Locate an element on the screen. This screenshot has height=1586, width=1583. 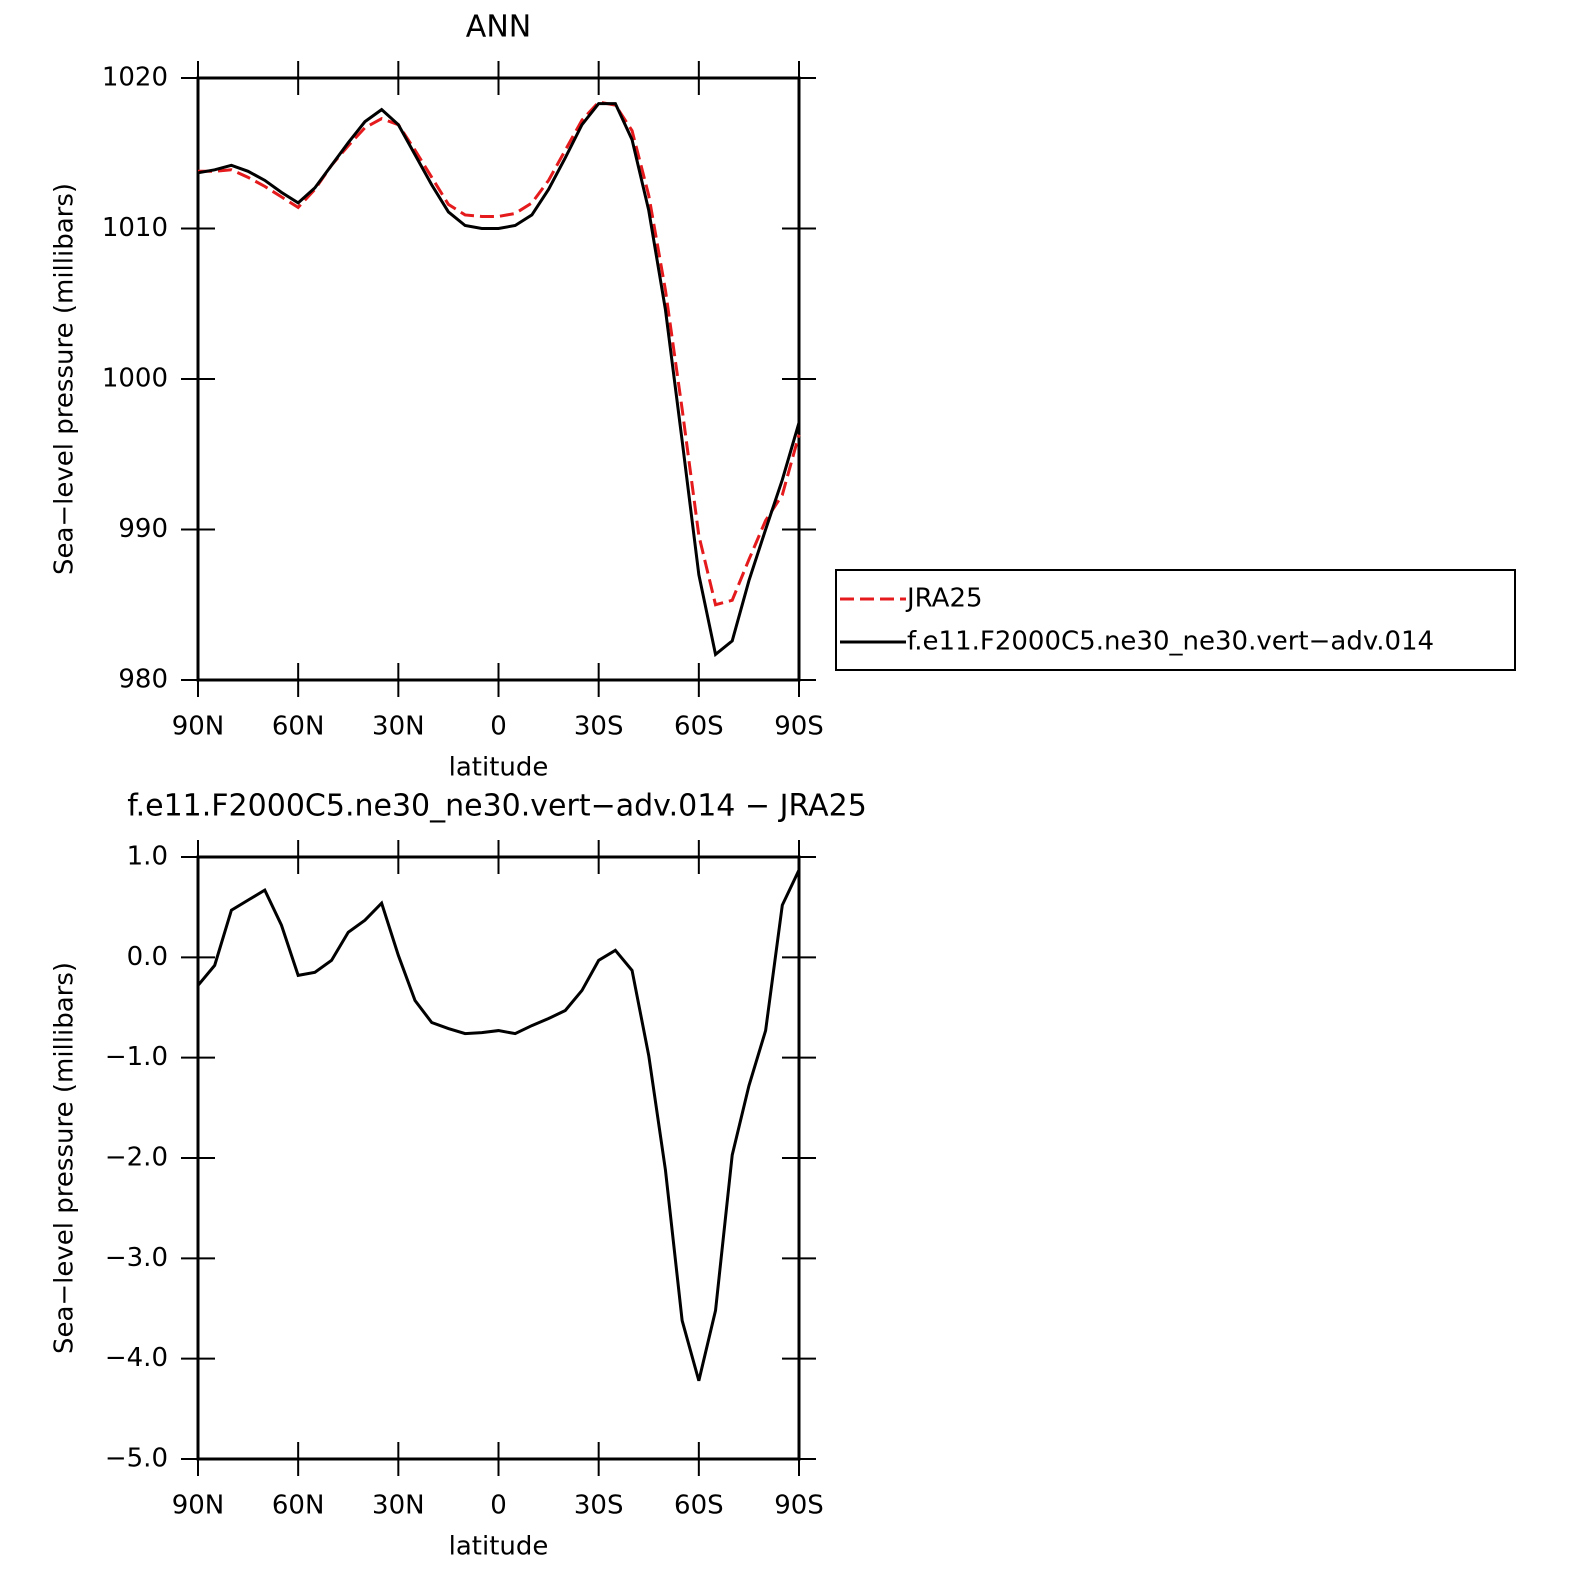
y-tick-label: 980 is located at coordinates (143, 680).